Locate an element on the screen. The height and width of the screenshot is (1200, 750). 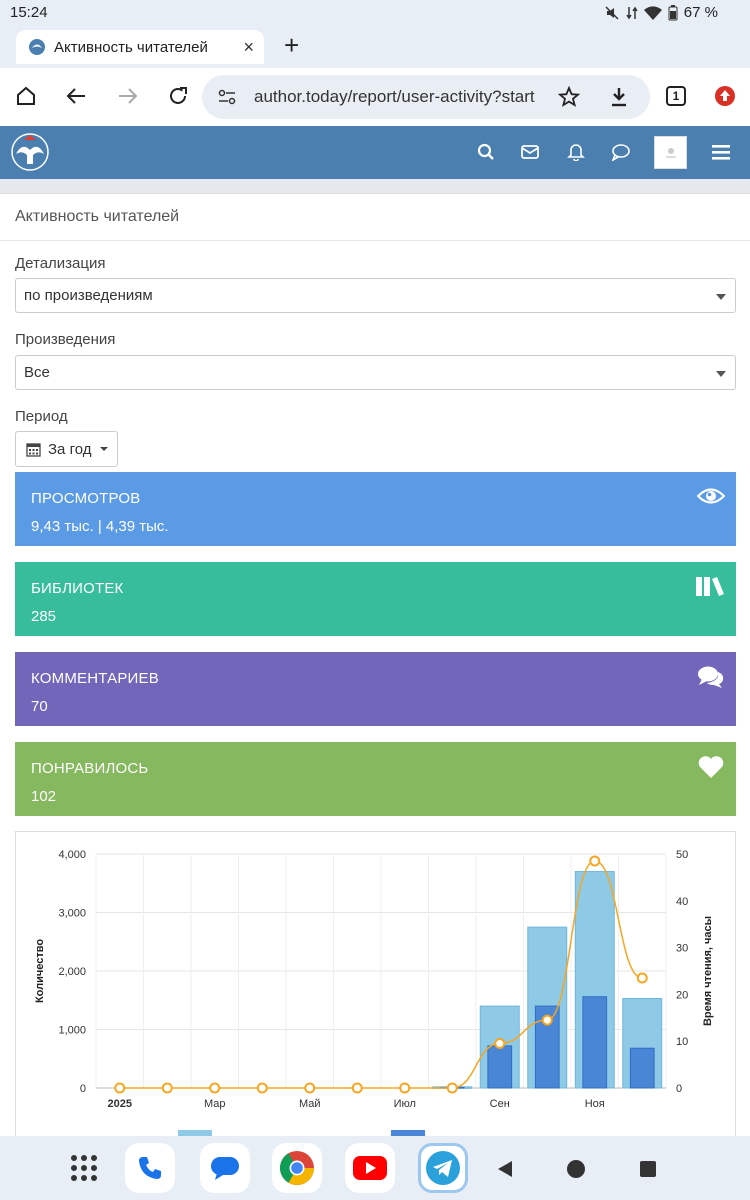
reload-button is located at coordinates (178, 96).